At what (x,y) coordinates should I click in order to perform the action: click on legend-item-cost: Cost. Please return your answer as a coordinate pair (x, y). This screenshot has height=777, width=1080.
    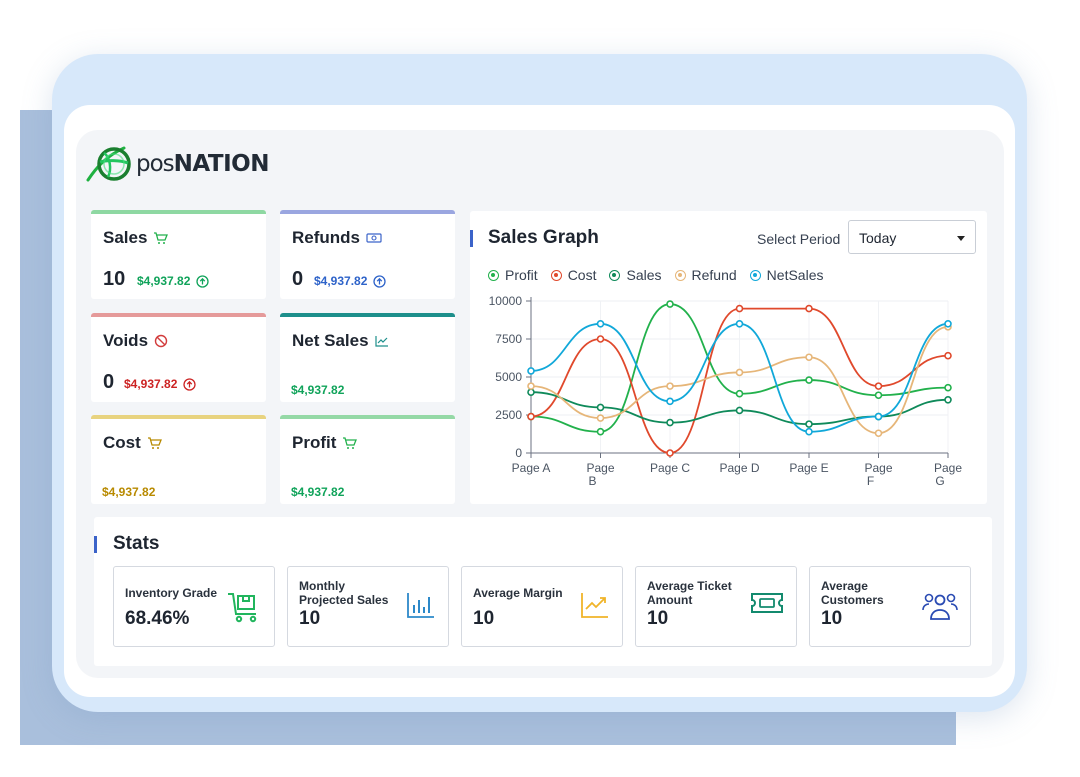
    Looking at the image, I should click on (573, 275).